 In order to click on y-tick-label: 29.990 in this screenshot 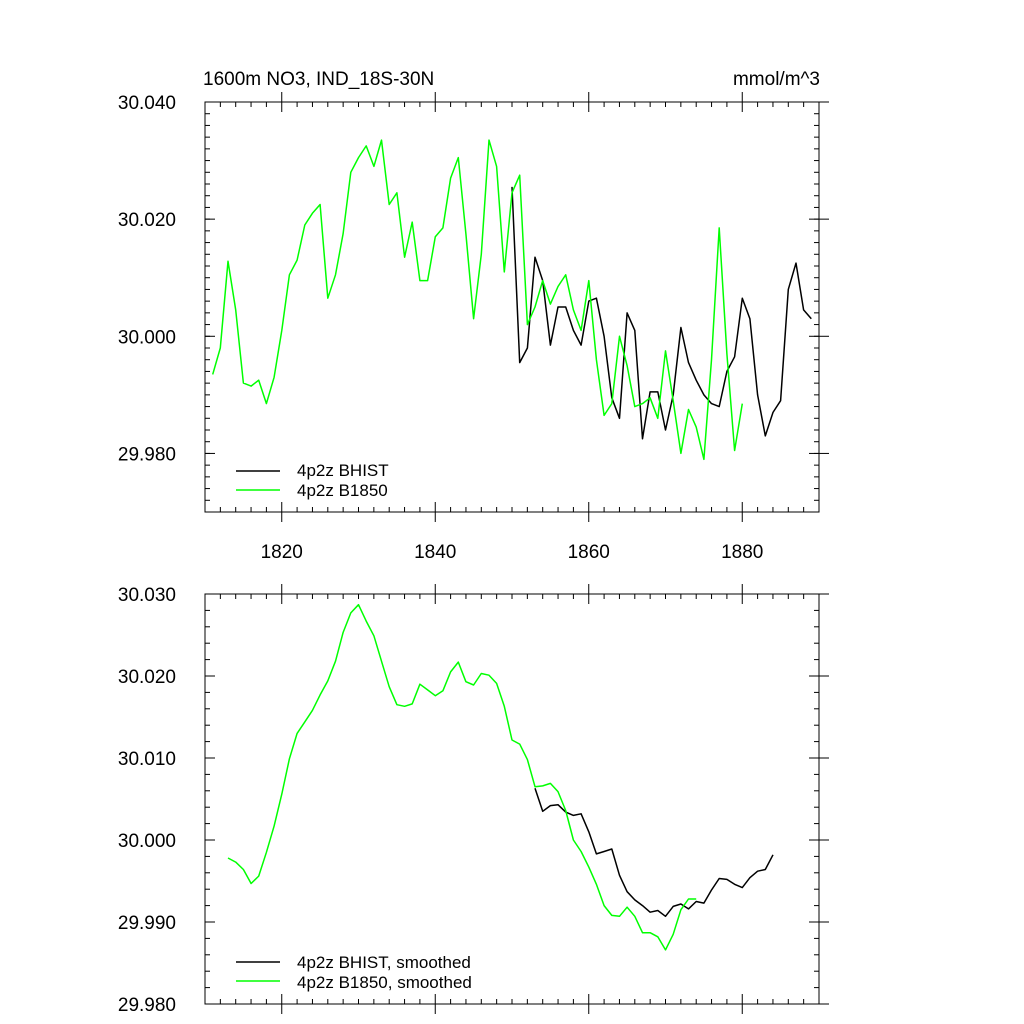, I will do `click(147, 923)`.